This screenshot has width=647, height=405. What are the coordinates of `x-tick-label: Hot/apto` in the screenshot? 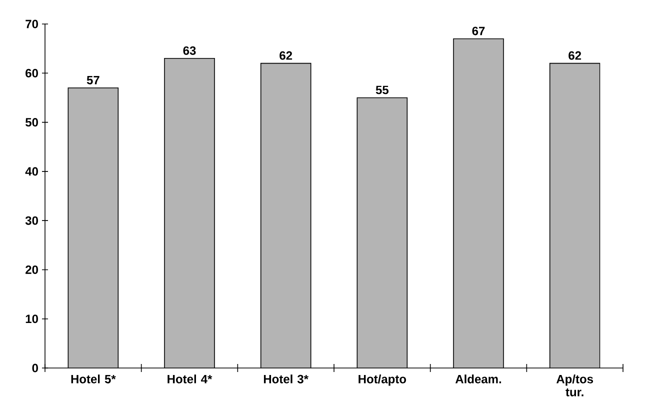 It's located at (382, 380).